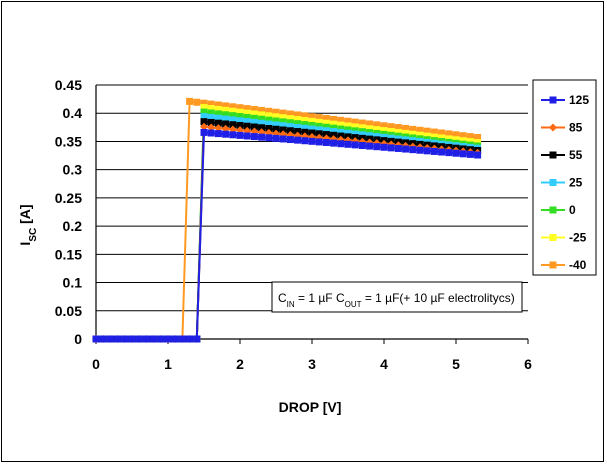 This screenshot has height=465, width=607. What do you see at coordinates (291, 304) in the screenshot?
I see `annotation-c-in-sub: IN` at bounding box center [291, 304].